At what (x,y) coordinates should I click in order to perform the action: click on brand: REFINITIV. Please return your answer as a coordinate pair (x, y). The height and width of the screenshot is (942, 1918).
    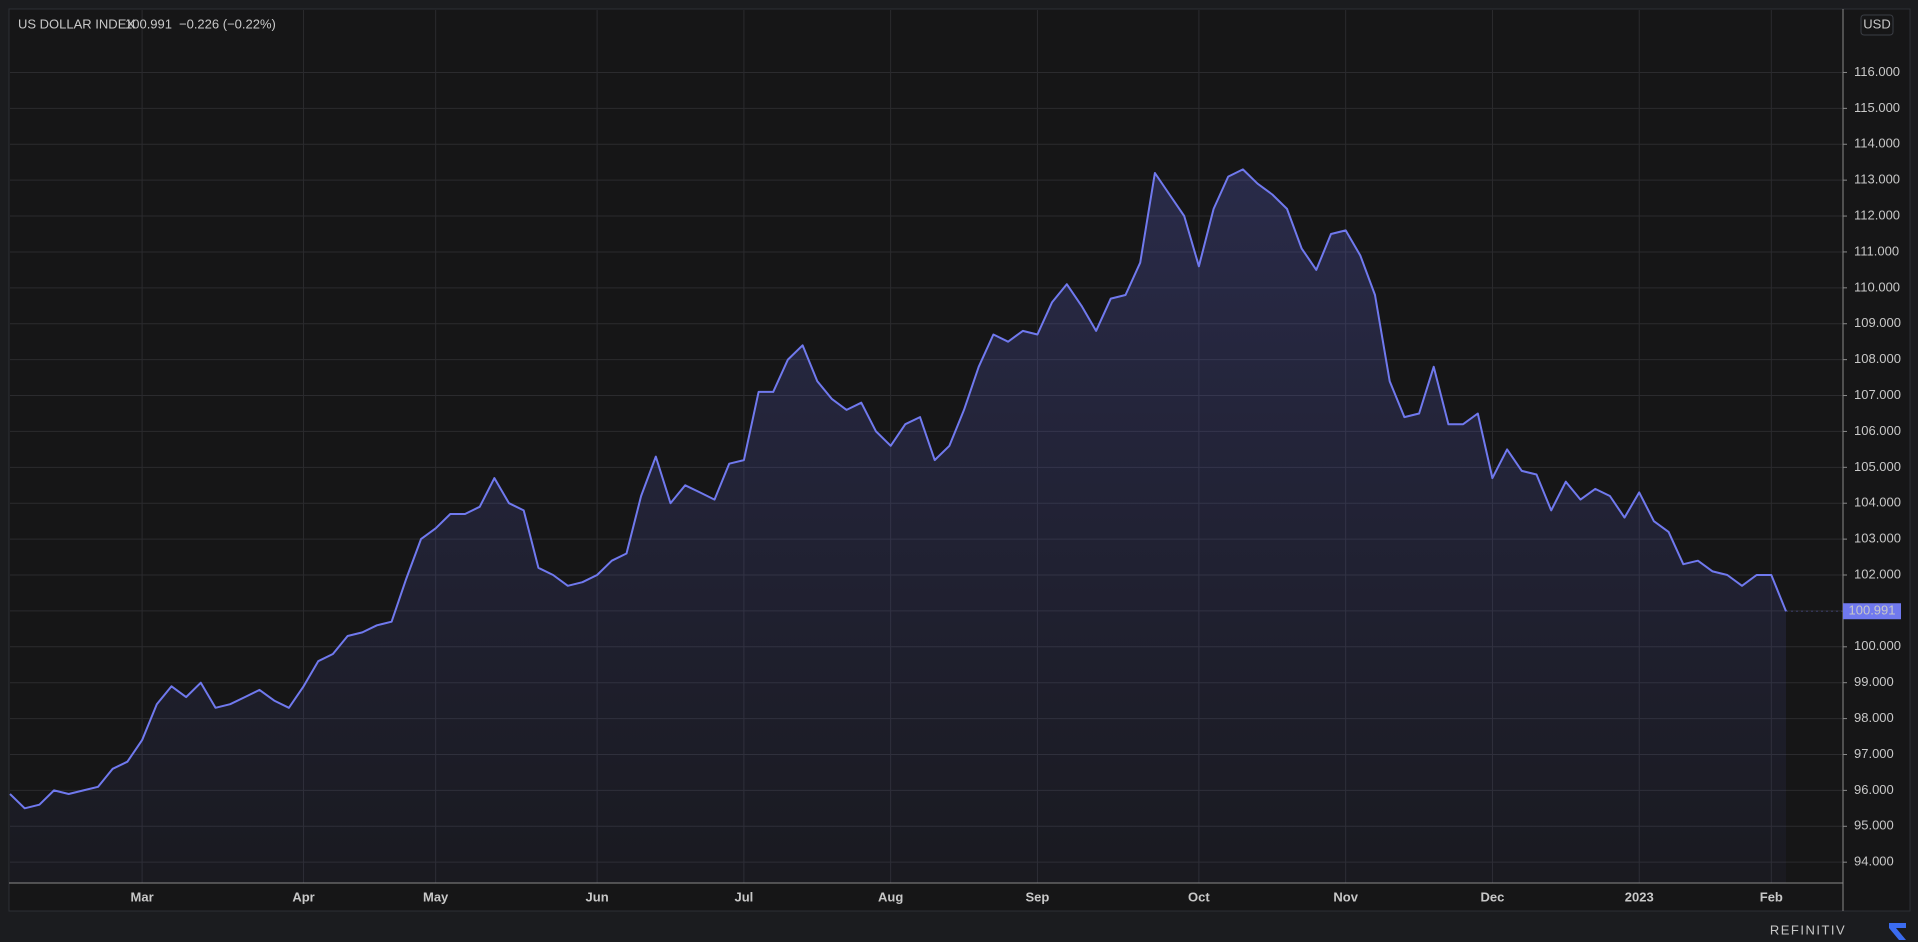
    Looking at the image, I should click on (1808, 929).